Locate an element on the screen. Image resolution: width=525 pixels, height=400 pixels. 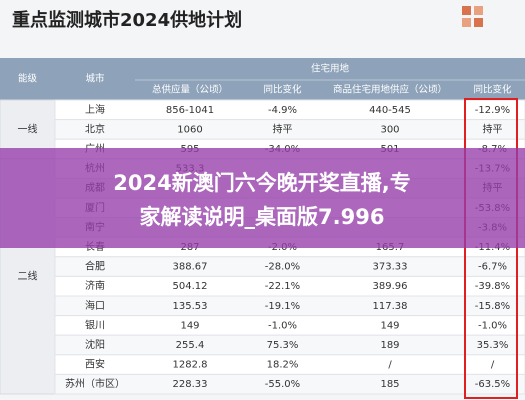
cell: 1282.8 is located at coordinates (190, 365).